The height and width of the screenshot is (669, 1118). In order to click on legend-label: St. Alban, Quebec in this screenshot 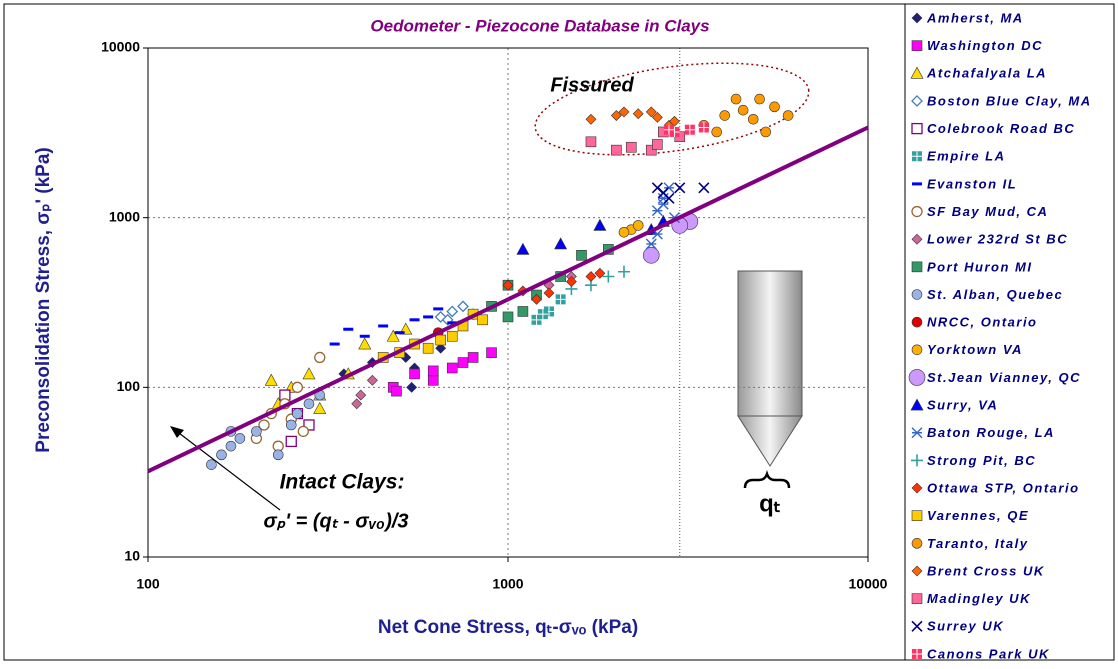, I will do `click(995, 294)`.